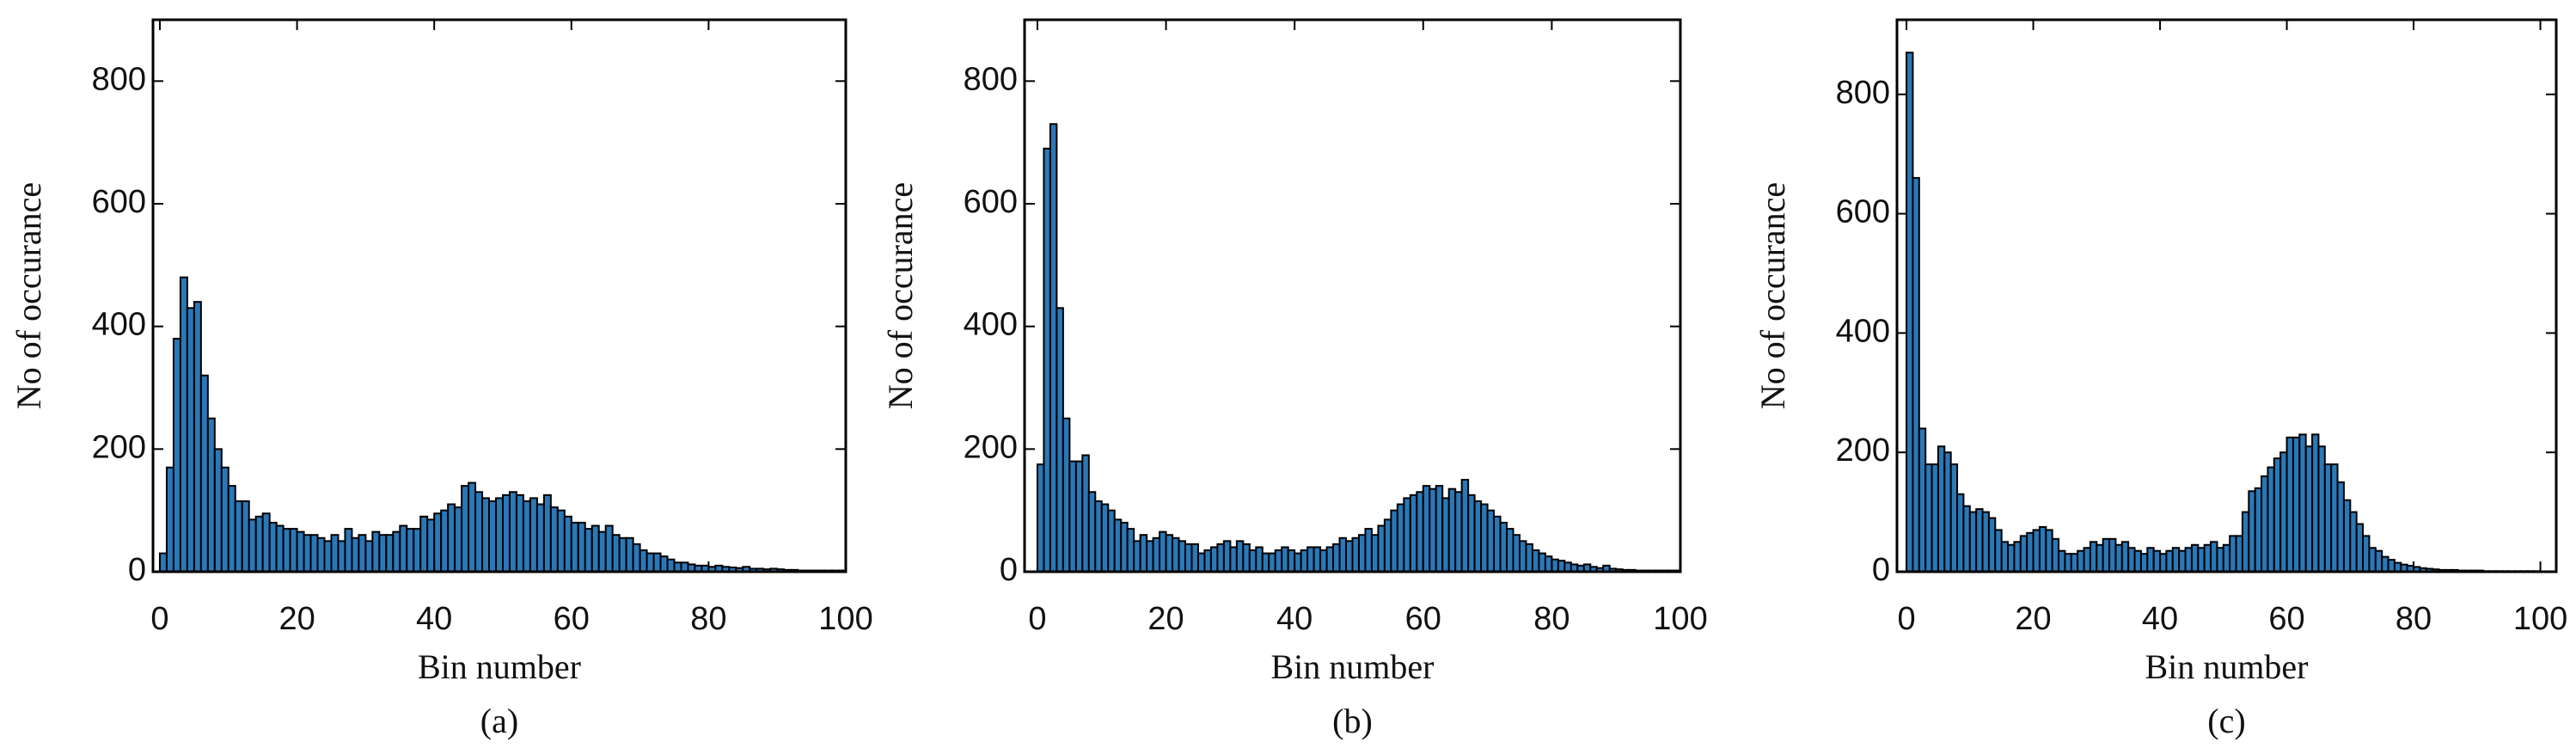  I want to click on x-tick-label: 100, so click(2540, 619).